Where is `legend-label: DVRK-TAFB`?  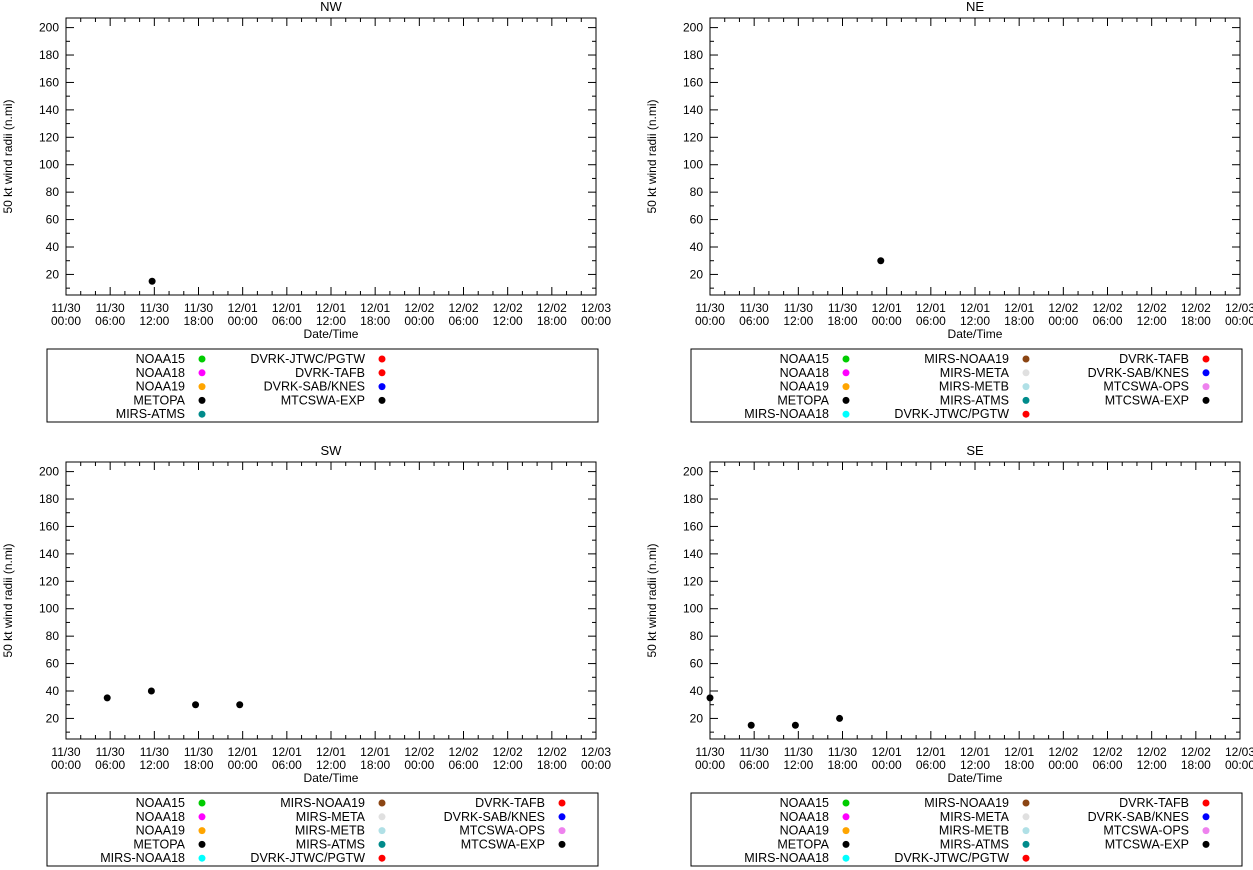
legend-label: DVRK-TAFB is located at coordinates (330, 373).